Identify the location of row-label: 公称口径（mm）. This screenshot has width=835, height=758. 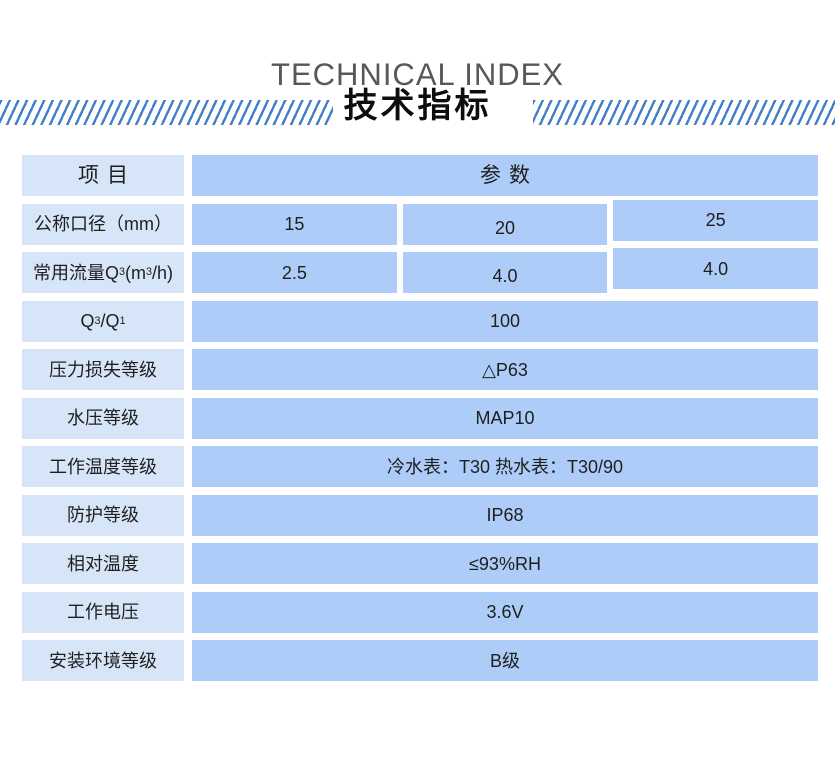
(103, 224).